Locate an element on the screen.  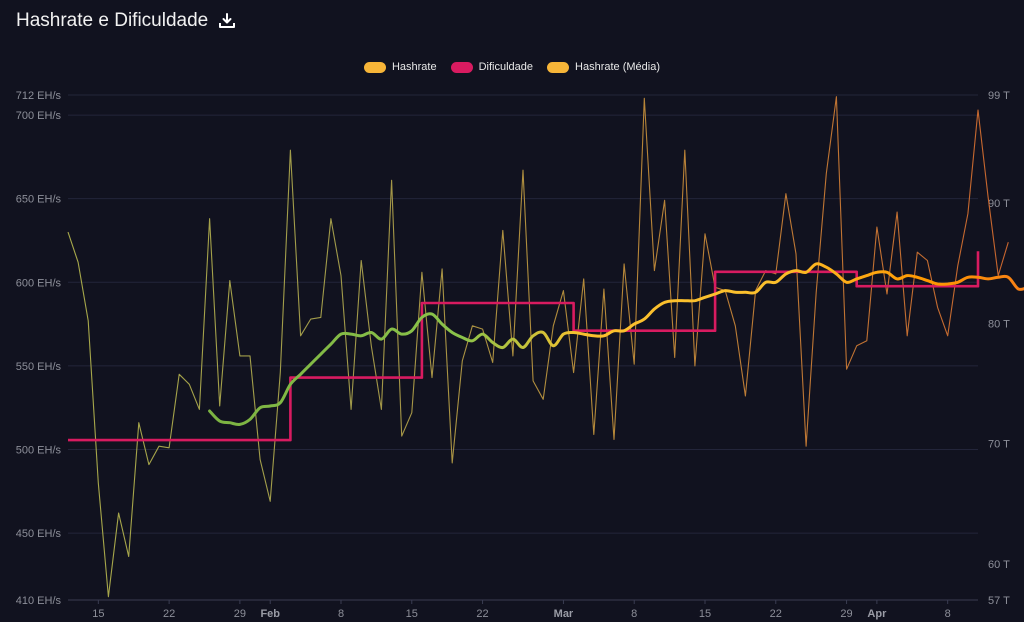
download-icon is located at coordinates (227, 21).